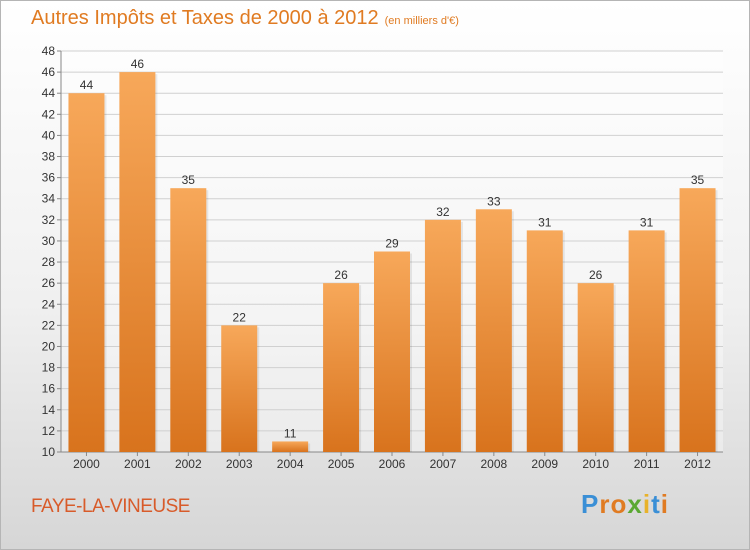 This screenshot has width=750, height=550. Describe the element at coordinates (290, 464) in the screenshot. I see `x-tick-label: 2004` at that location.